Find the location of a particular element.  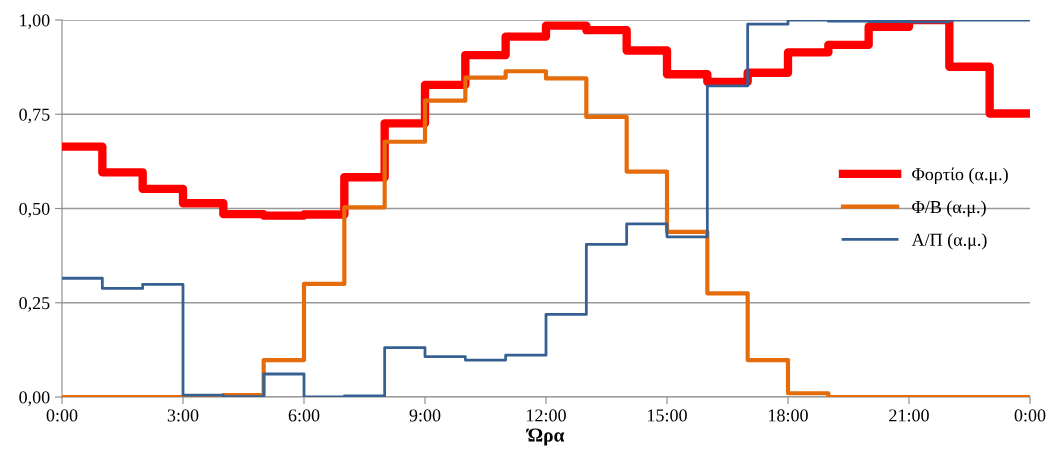

legend-label: Α/Π (α.μ.) is located at coordinates (949, 241).